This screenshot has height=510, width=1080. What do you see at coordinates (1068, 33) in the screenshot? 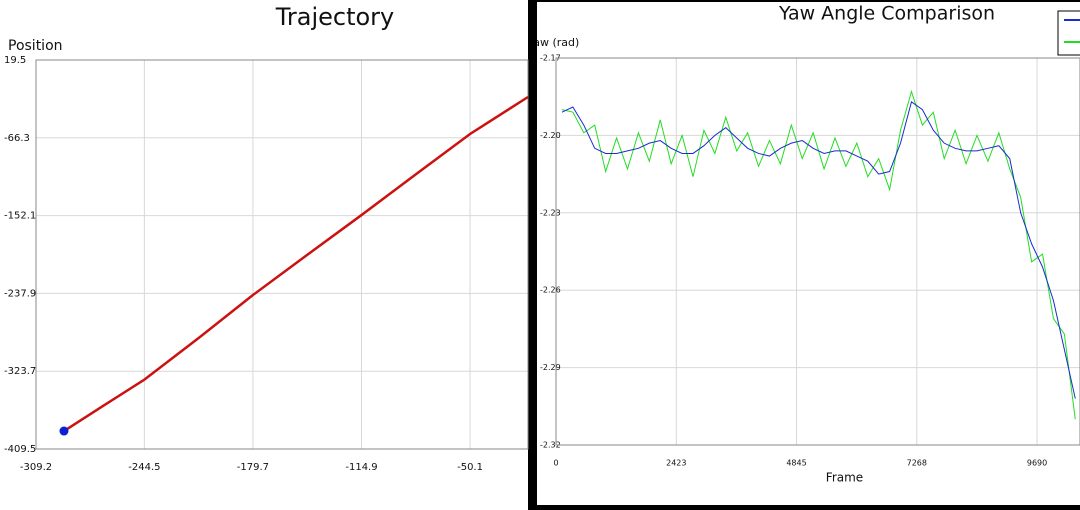
I see `legend-box` at bounding box center [1068, 33].